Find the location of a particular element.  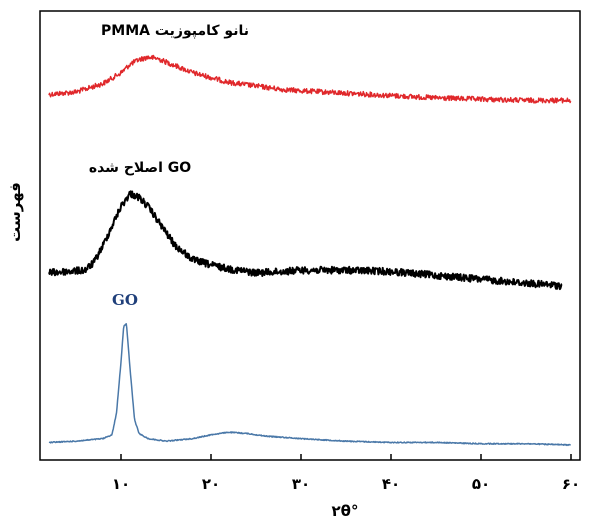

x-tick-label: ۵۰ is located at coordinates (481, 484).